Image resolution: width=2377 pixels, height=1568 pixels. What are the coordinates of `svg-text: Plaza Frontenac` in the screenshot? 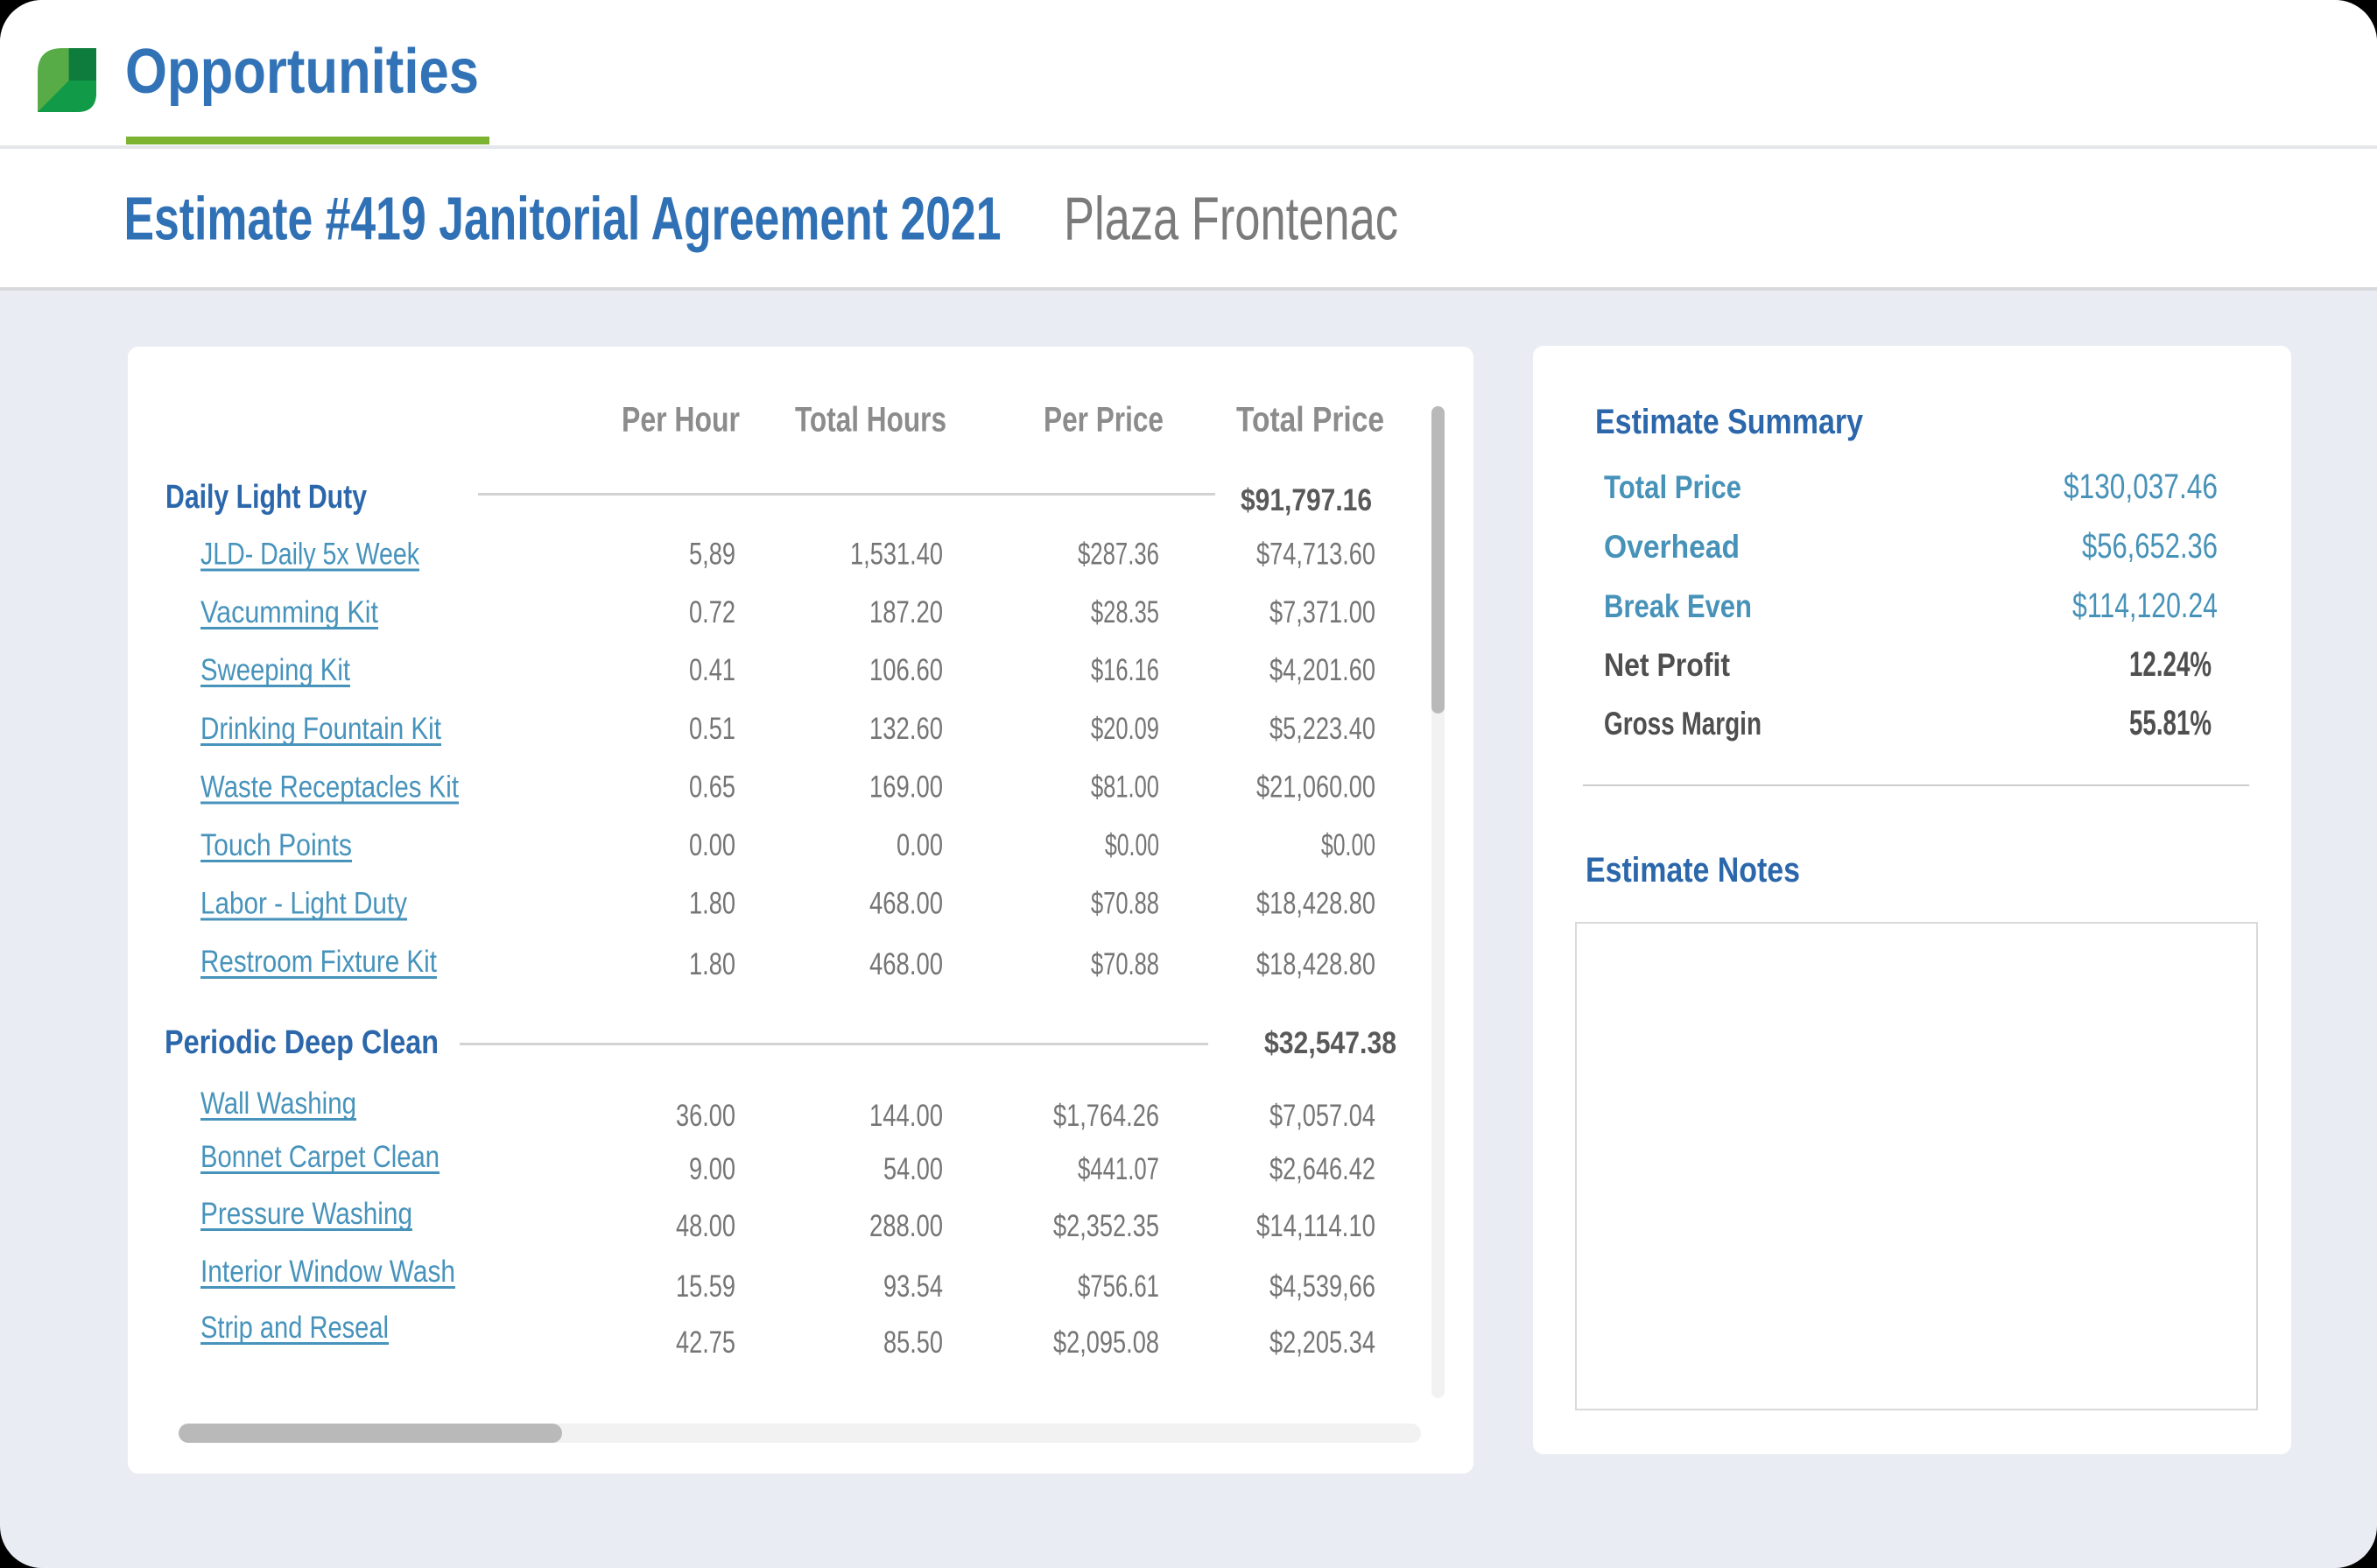 It's located at (1231, 219).